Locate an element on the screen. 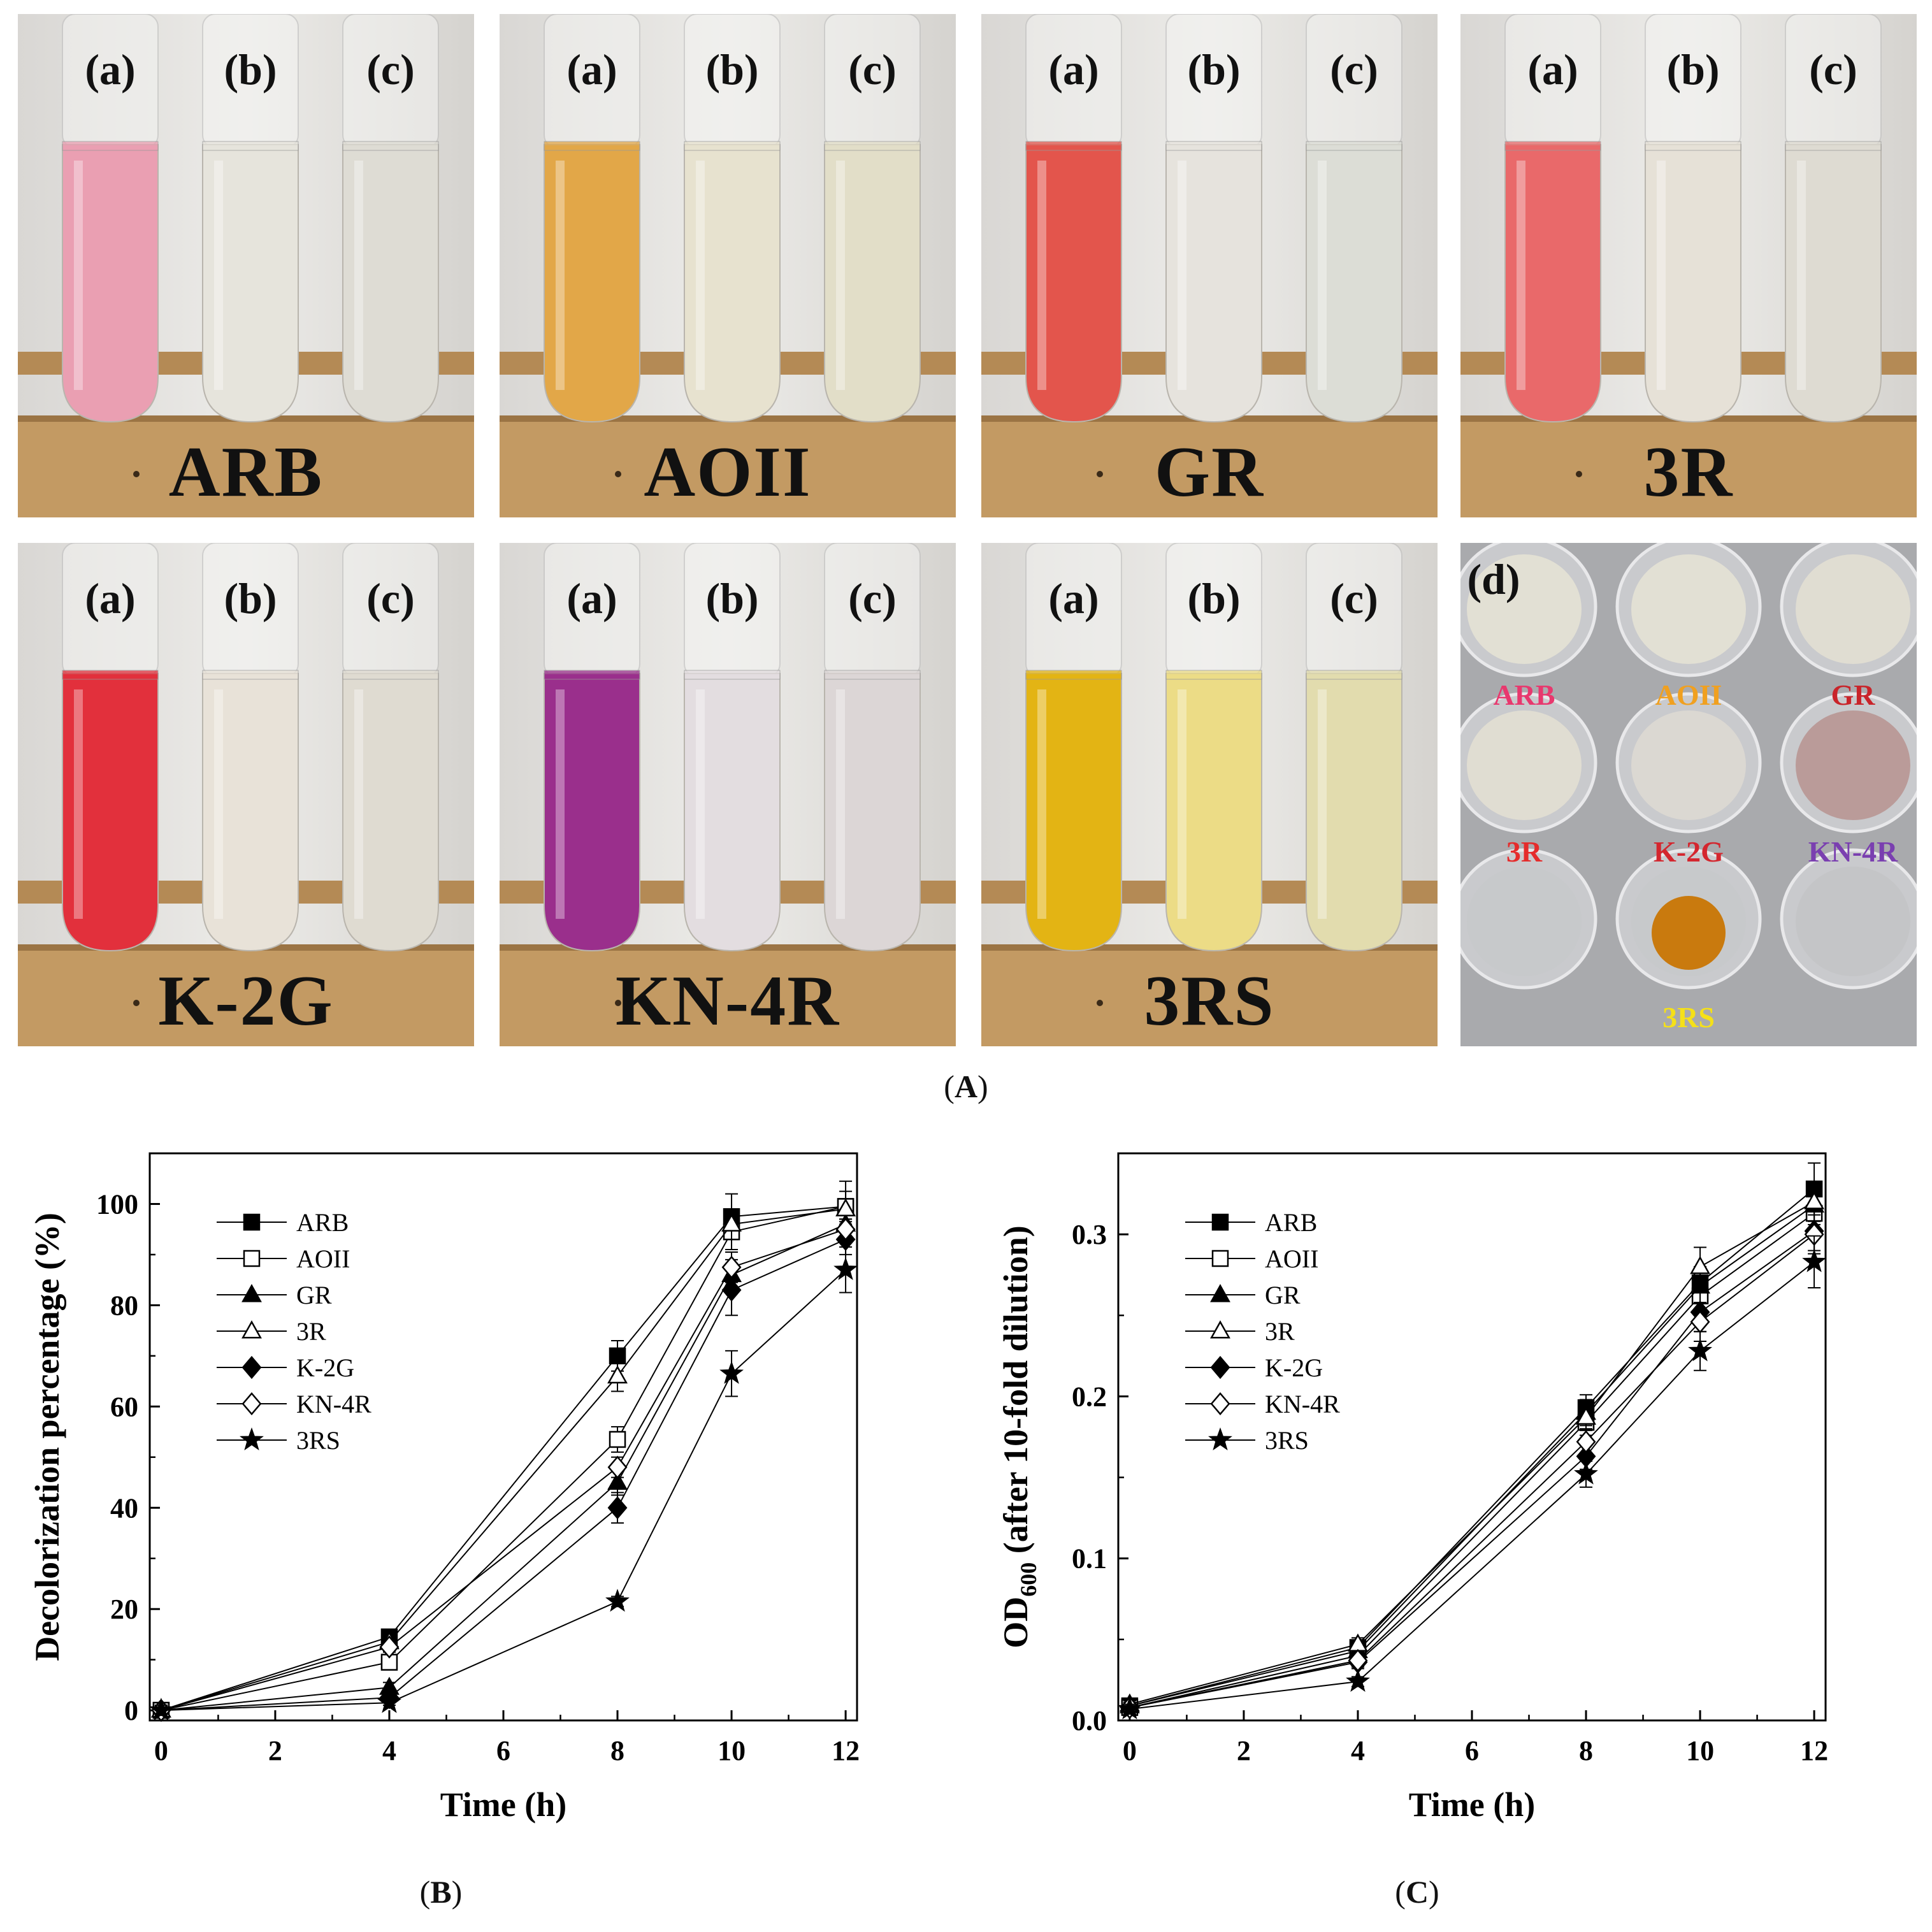 The height and width of the screenshot is (1932, 1932). photo-panel-k-2g: (a) (b) (c) K-2G is located at coordinates (246, 794).